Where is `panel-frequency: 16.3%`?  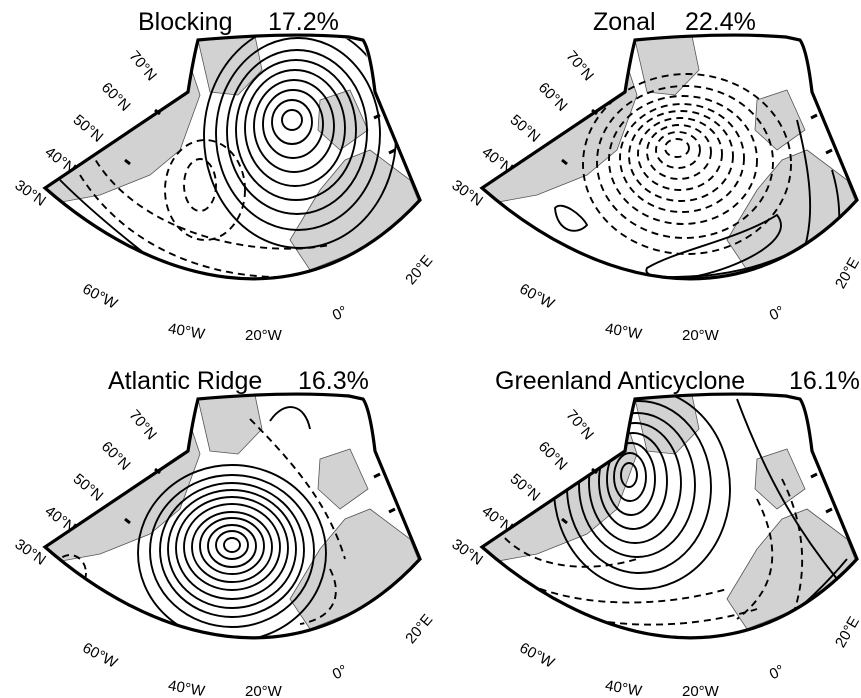 panel-frequency: 16.3% is located at coordinates (333, 381).